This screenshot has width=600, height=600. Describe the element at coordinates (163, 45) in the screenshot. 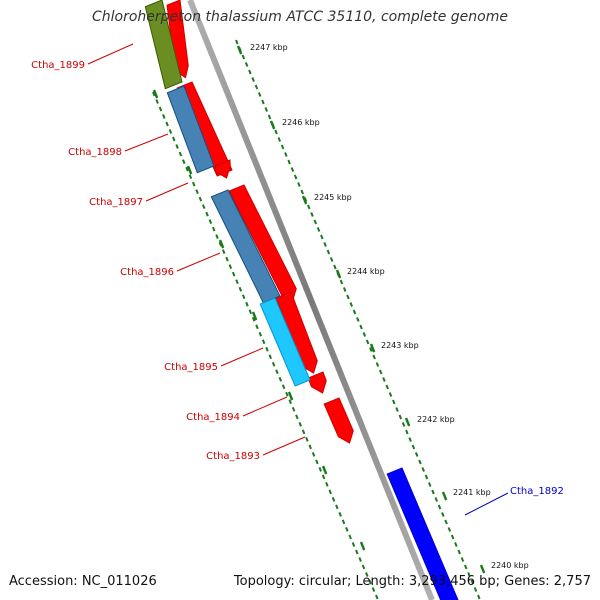

I see `gene-block-ctha-1899-reverse` at that location.